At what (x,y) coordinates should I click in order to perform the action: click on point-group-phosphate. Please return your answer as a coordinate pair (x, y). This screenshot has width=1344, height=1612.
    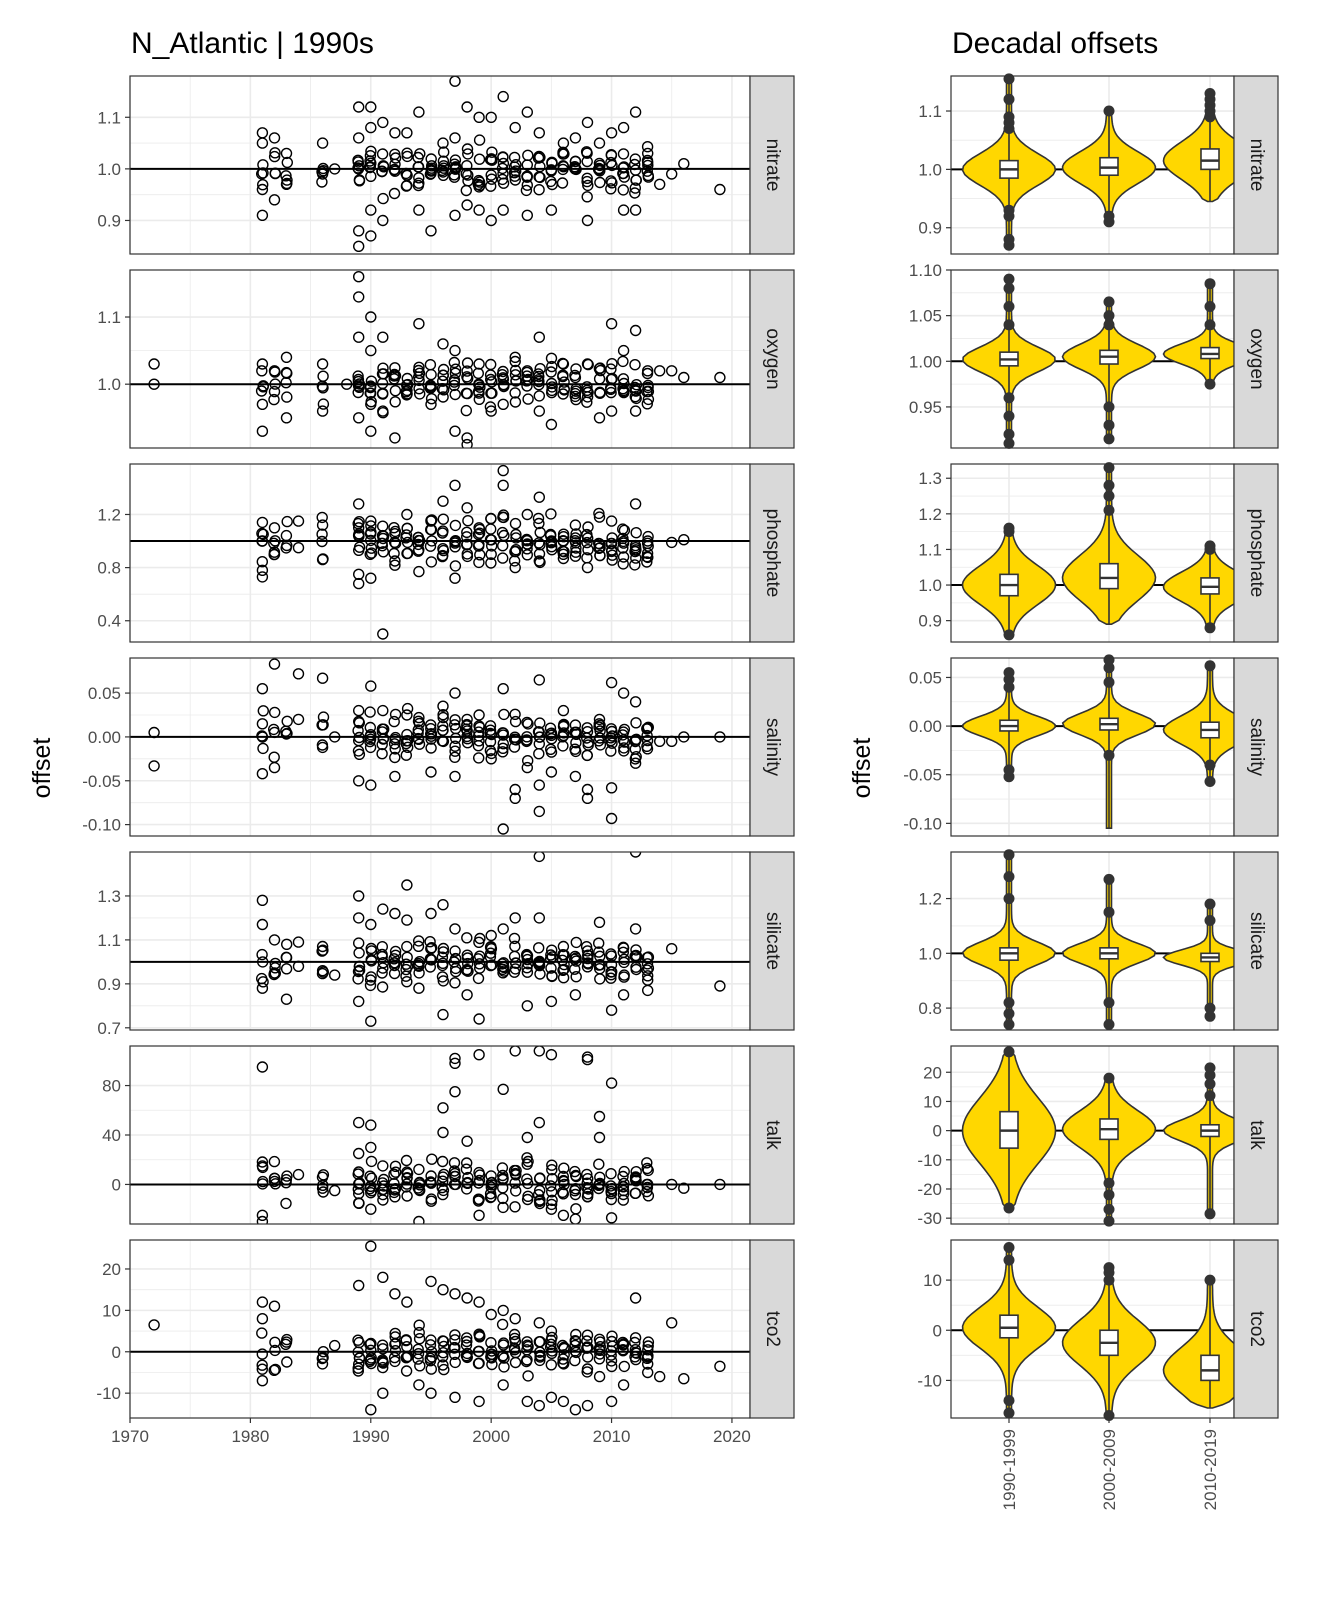
    Looking at the image, I should click on (473, 552).